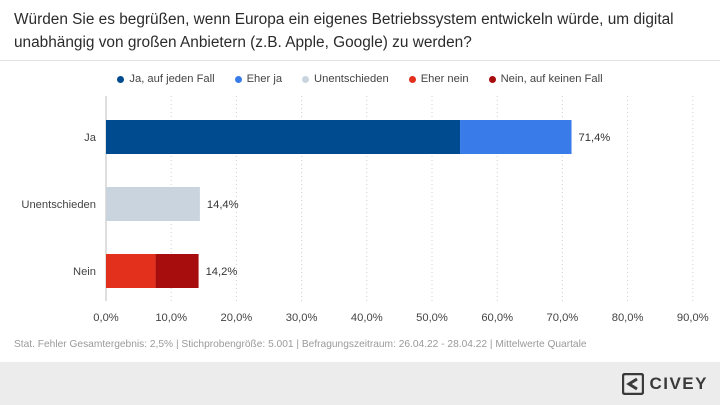 The width and height of the screenshot is (720, 405). What do you see at coordinates (172, 79) in the screenshot?
I see `legend-label: Ja, auf jeden Fall` at bounding box center [172, 79].